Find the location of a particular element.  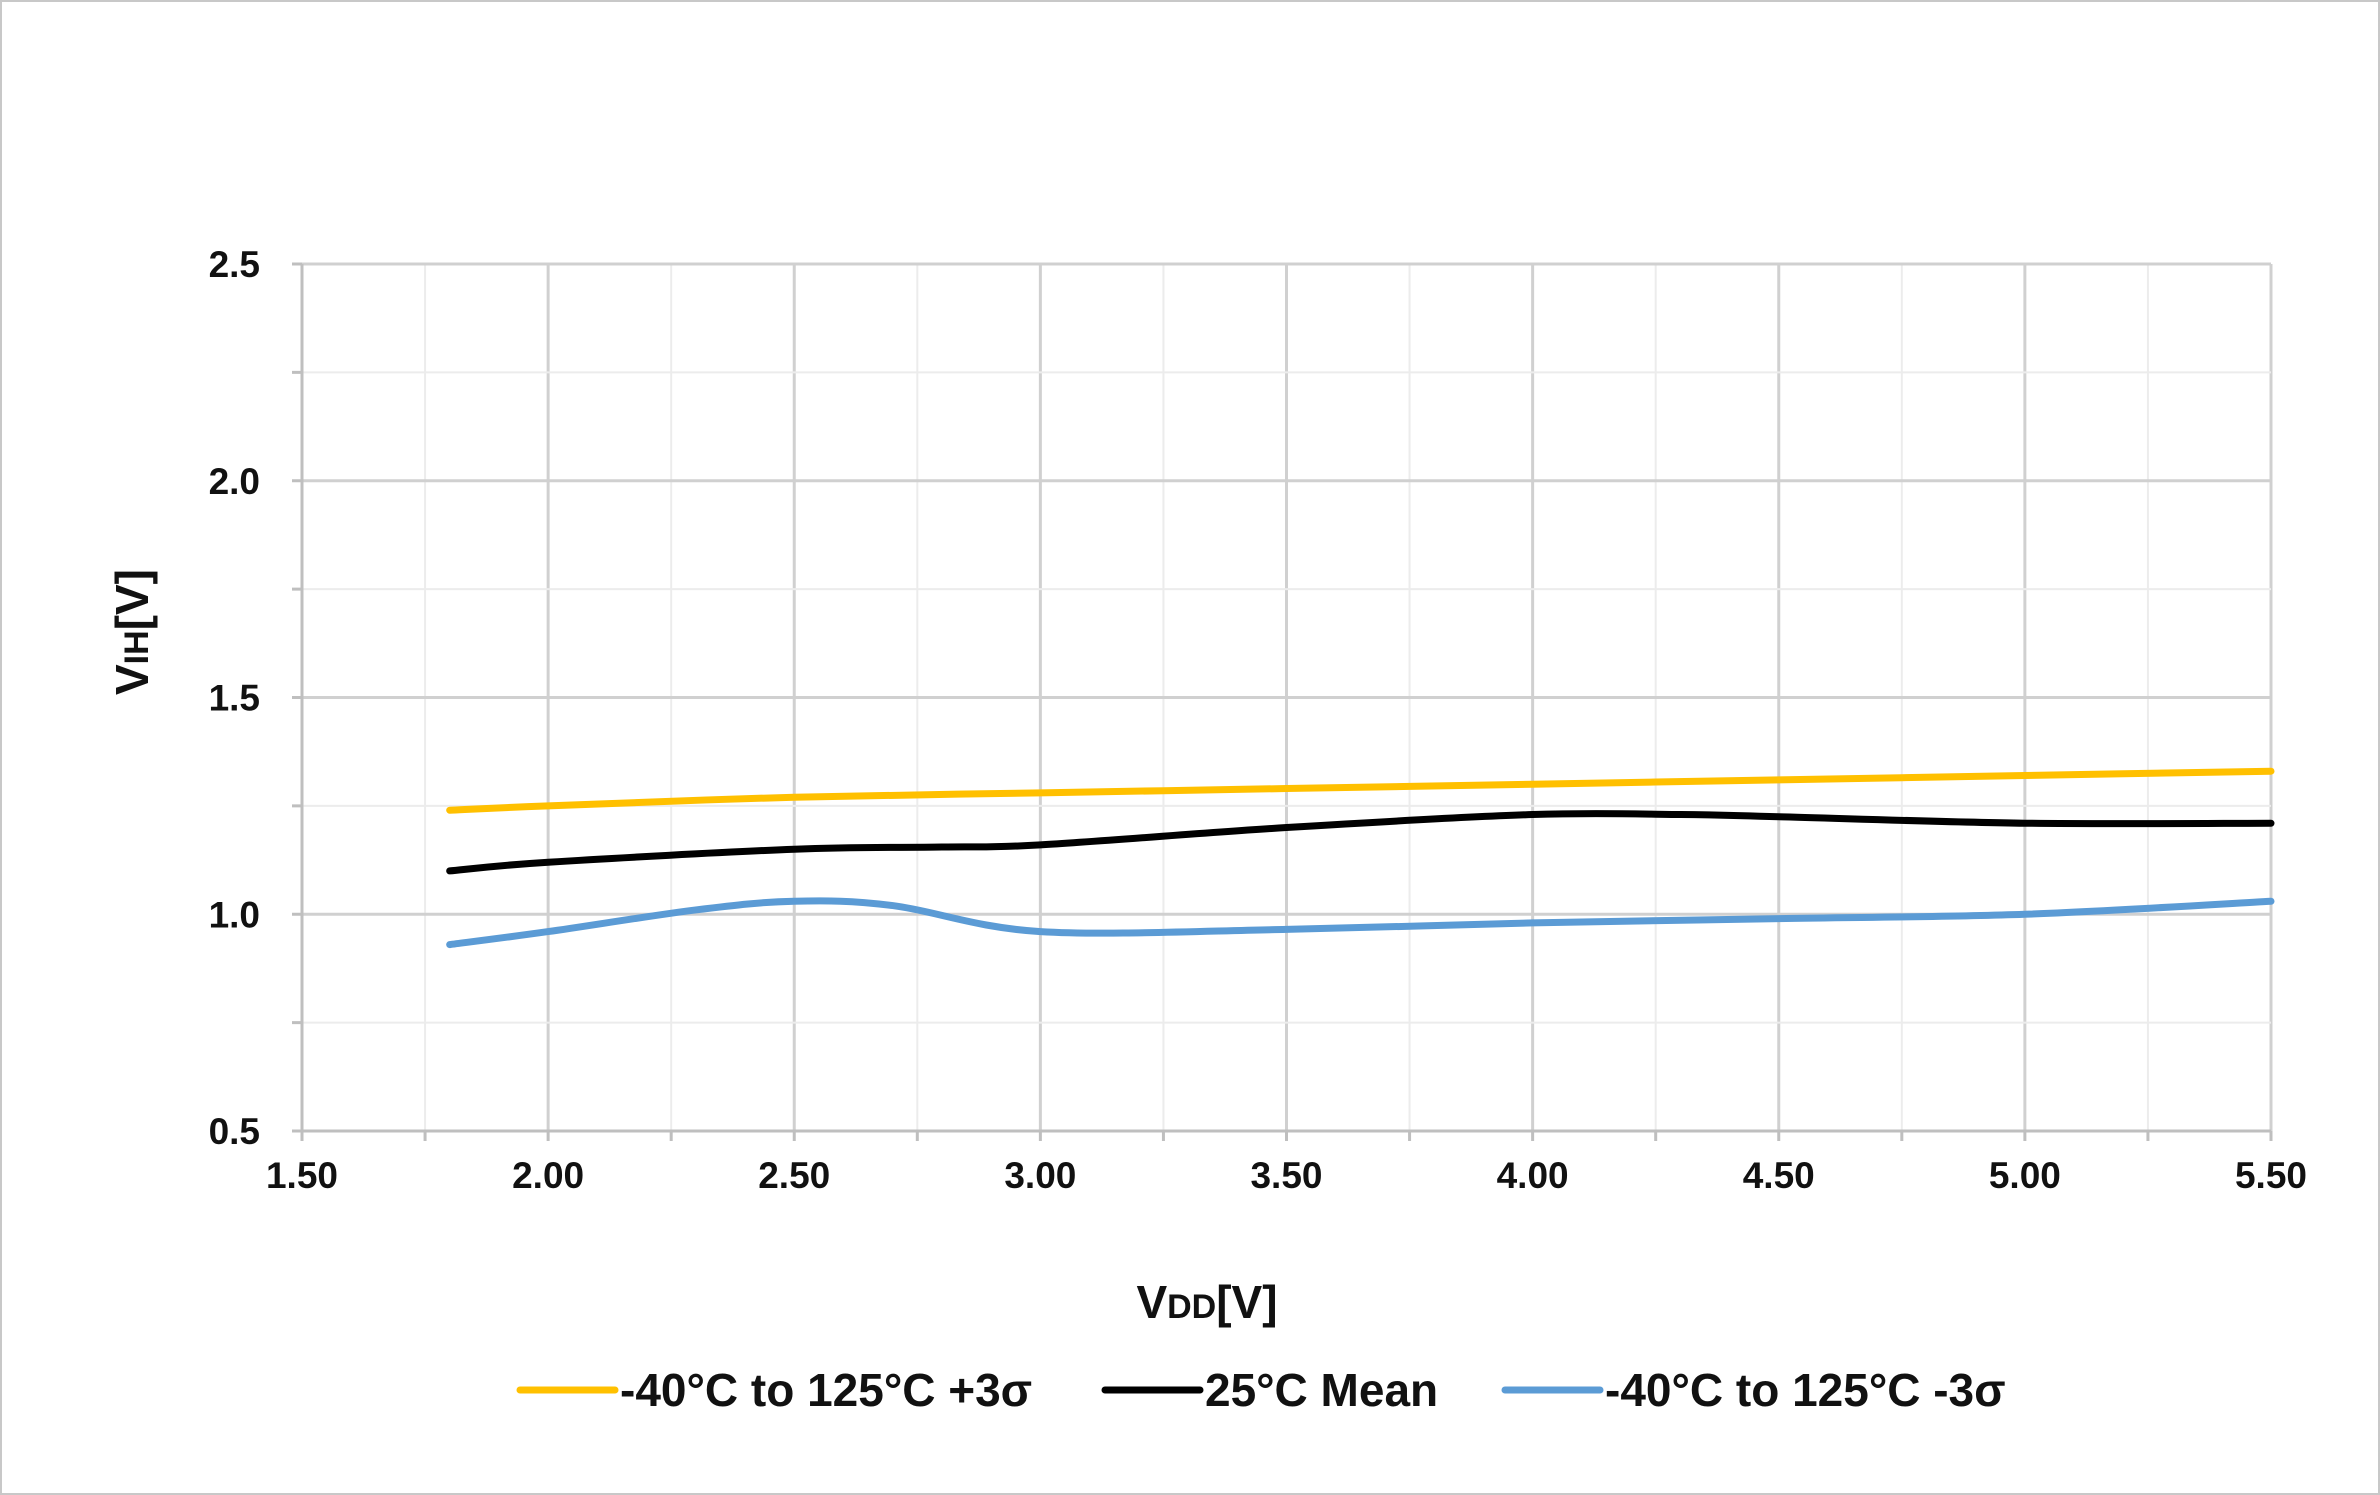

x-tick-label: 5.00 is located at coordinates (2025, 1175).